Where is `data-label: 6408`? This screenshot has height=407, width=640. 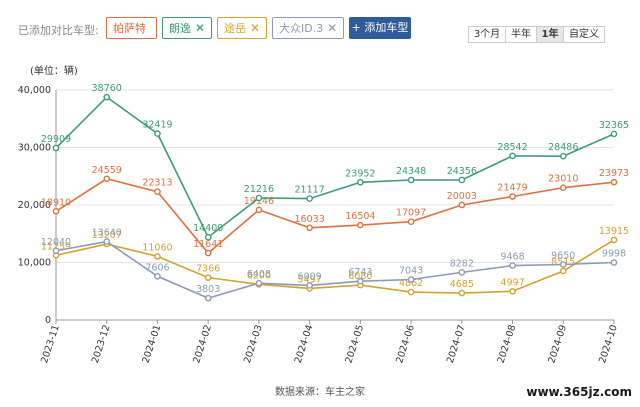
data-label: 6408 is located at coordinates (259, 274).